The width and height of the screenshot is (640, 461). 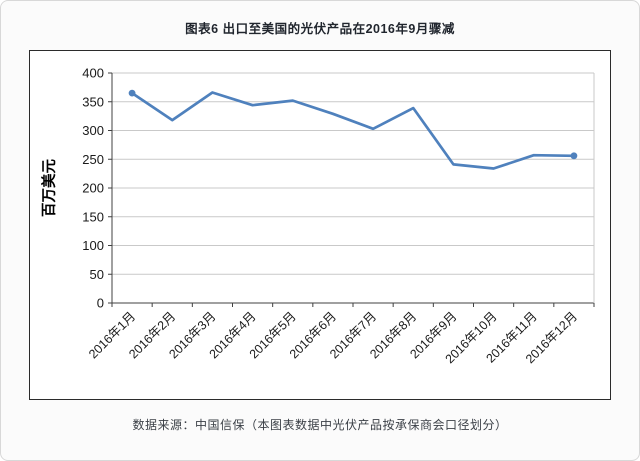 What do you see at coordinates (97, 274) in the screenshot?
I see `y-tick-label: 50` at bounding box center [97, 274].